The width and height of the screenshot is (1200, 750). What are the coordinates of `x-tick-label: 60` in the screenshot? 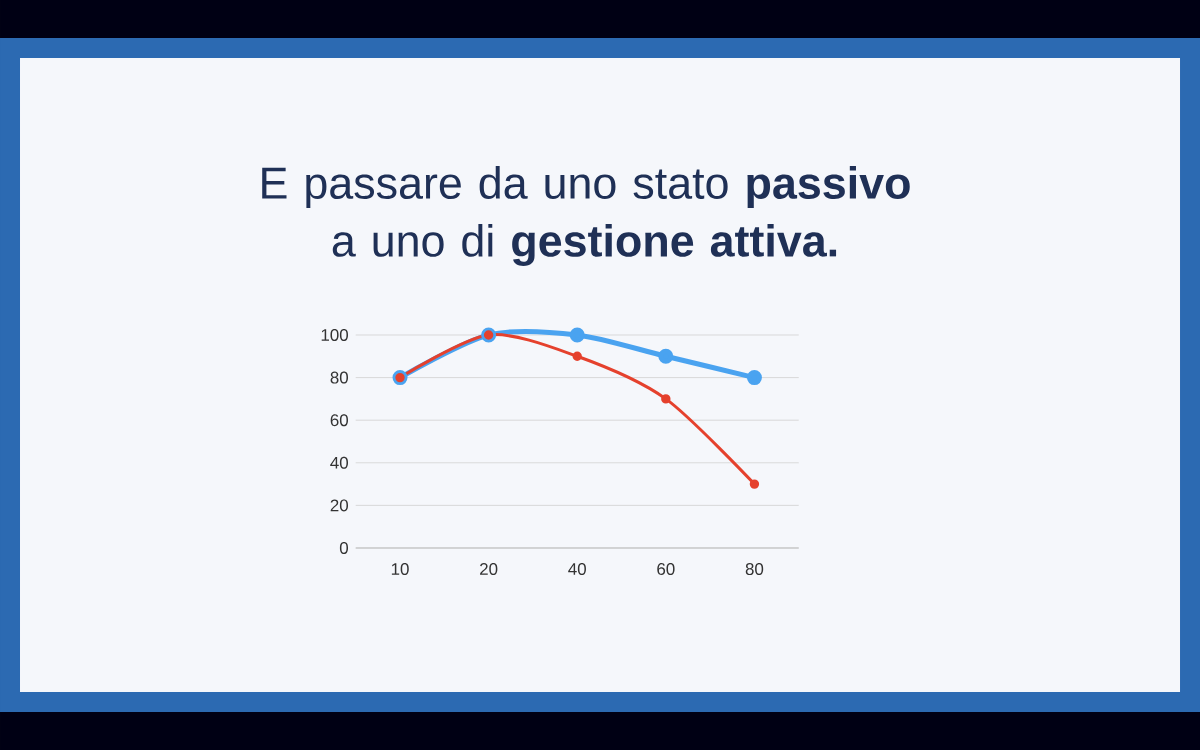 It's located at (666, 569).